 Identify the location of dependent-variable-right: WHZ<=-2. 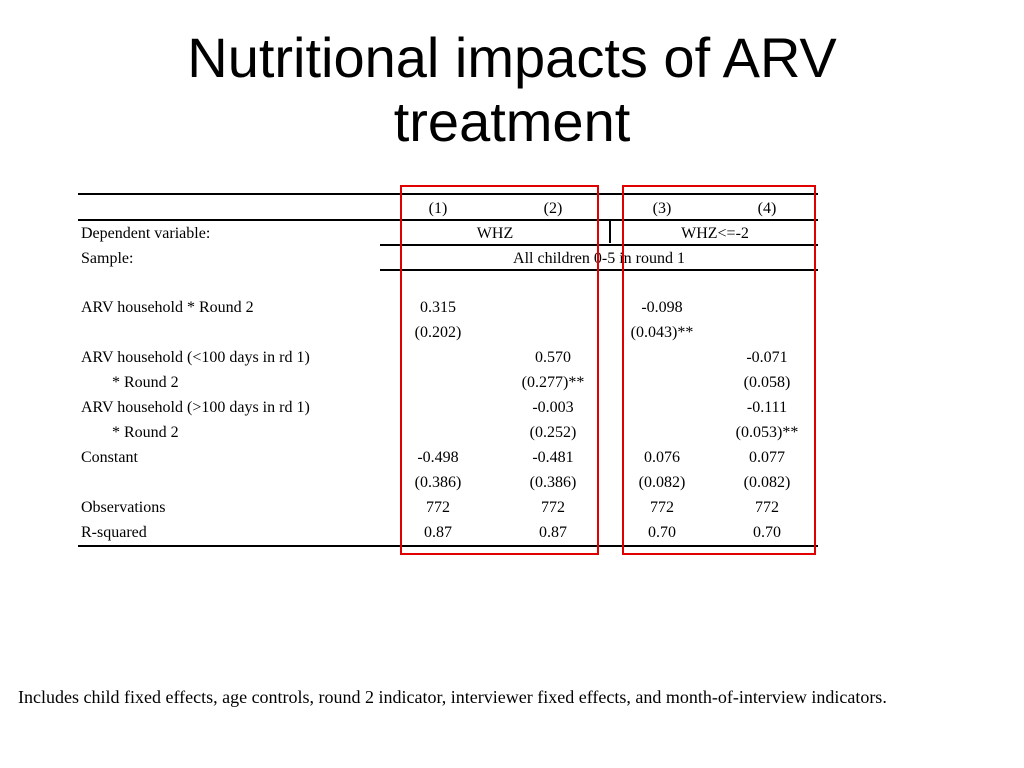
(715, 233).